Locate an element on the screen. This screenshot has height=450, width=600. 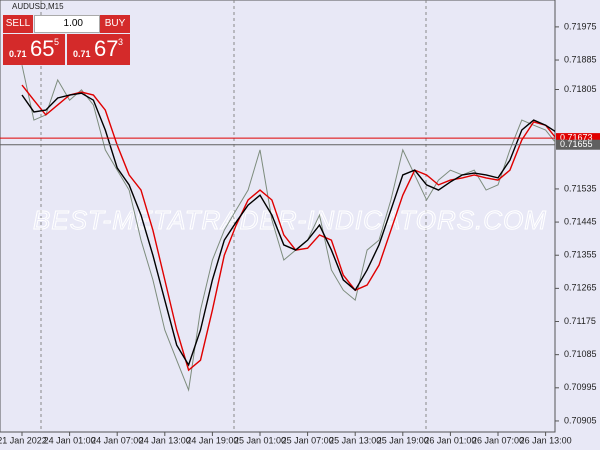
ask-big: 0.71 is located at coordinates (82, 54).